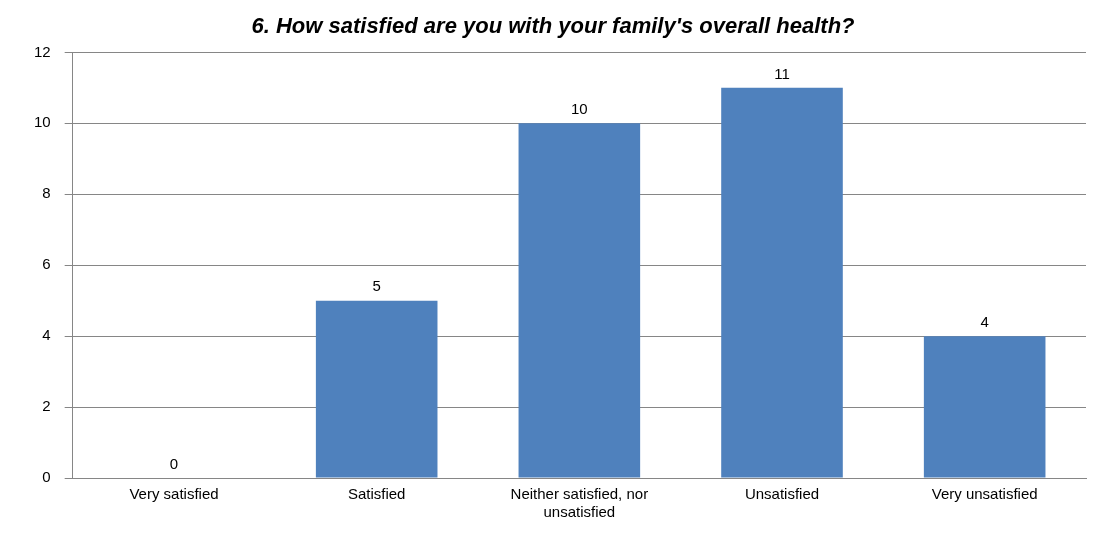 This screenshot has width=1102, height=534. I want to click on y-tick-label: 10, so click(42, 122).